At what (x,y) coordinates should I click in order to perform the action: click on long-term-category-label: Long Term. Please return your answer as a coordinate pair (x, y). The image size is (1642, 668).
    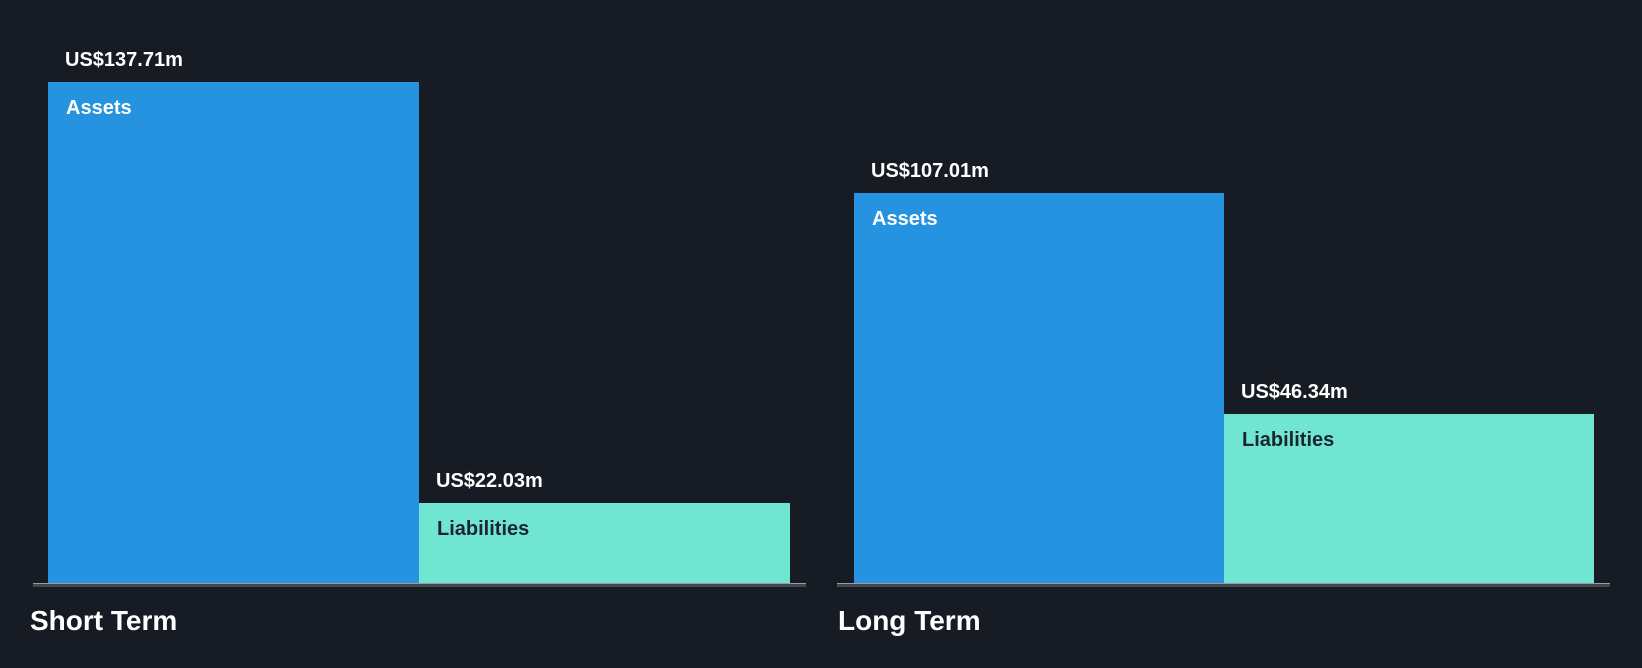
    Looking at the image, I should click on (909, 620).